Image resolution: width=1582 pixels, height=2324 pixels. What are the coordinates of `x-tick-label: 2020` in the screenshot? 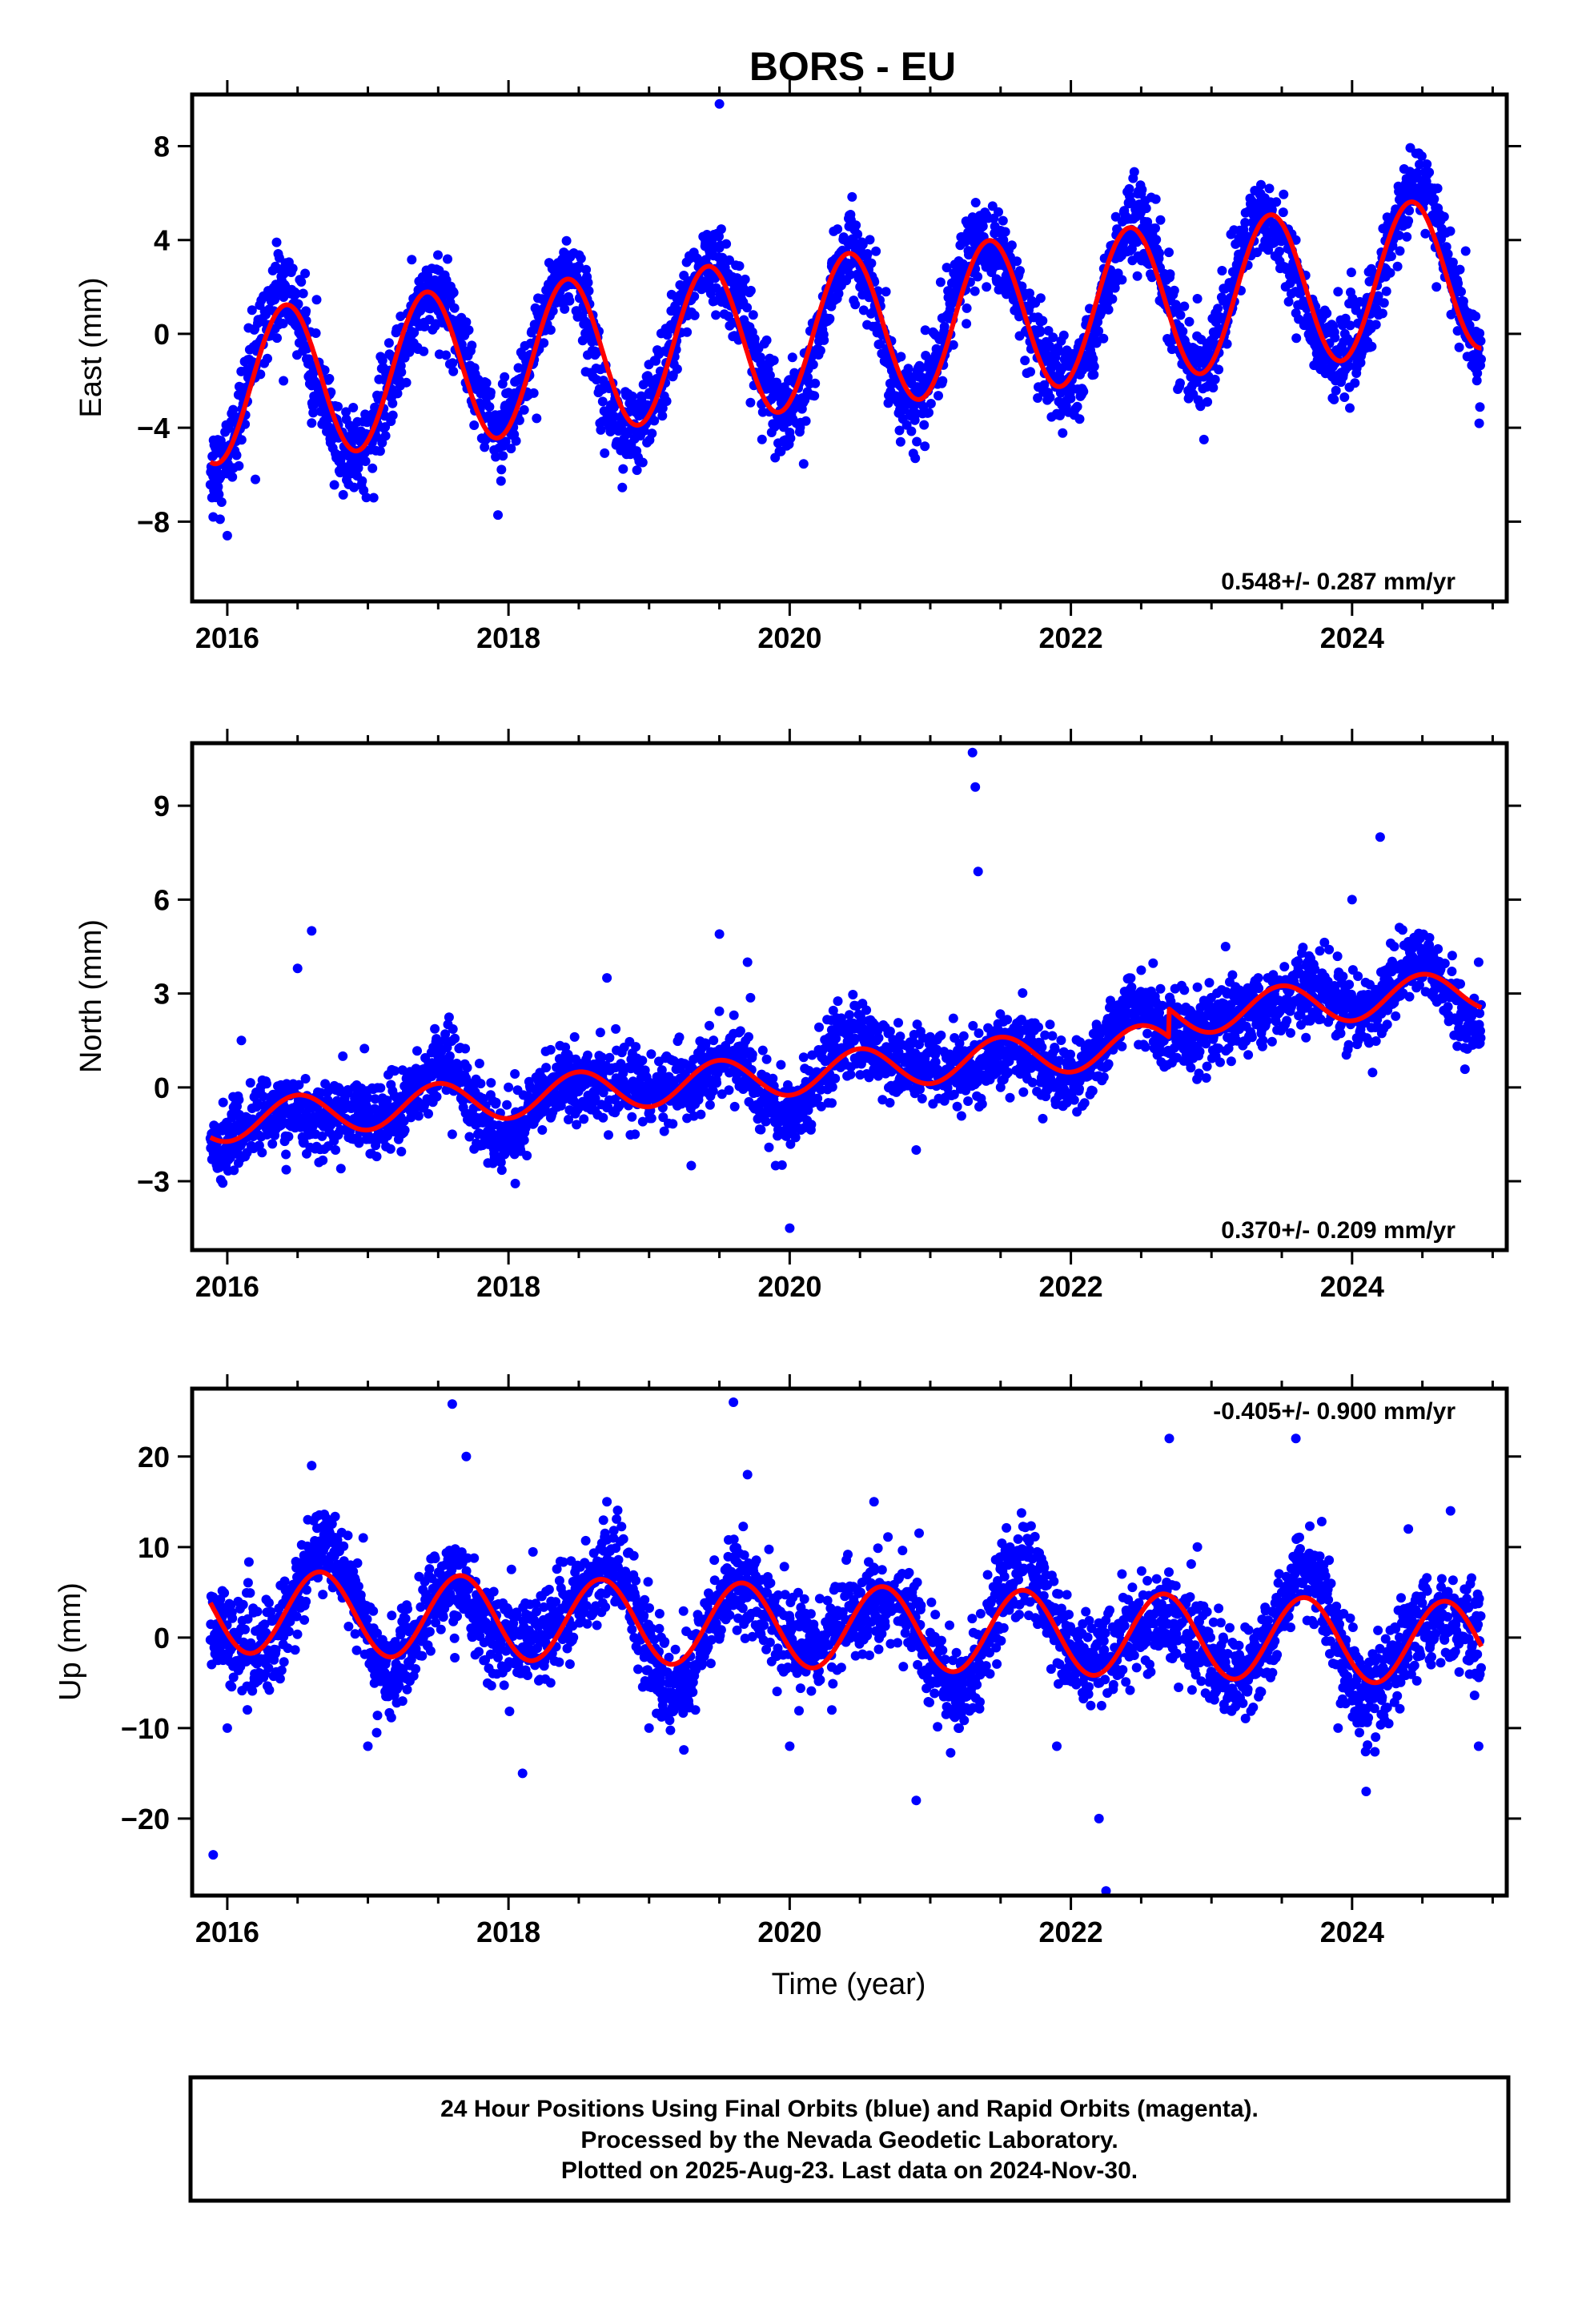 It's located at (789, 637).